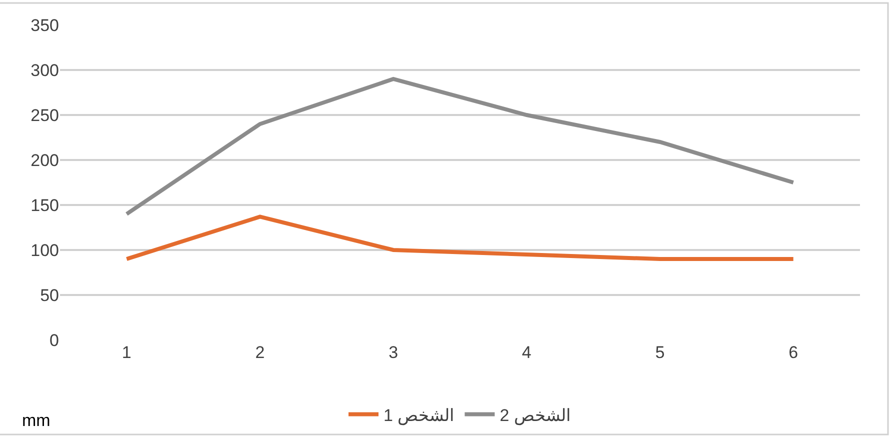  Describe the element at coordinates (260, 352) in the screenshot. I see `x-tick-label: 2` at that location.